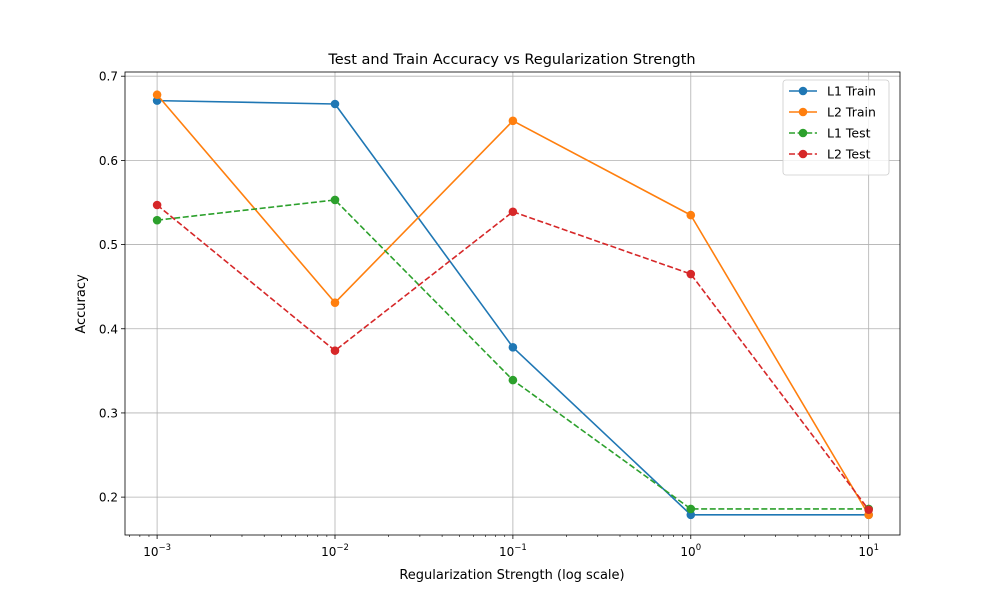 The height and width of the screenshot is (604, 1000). I want to click on legend-marker-l1-train, so click(803, 91).